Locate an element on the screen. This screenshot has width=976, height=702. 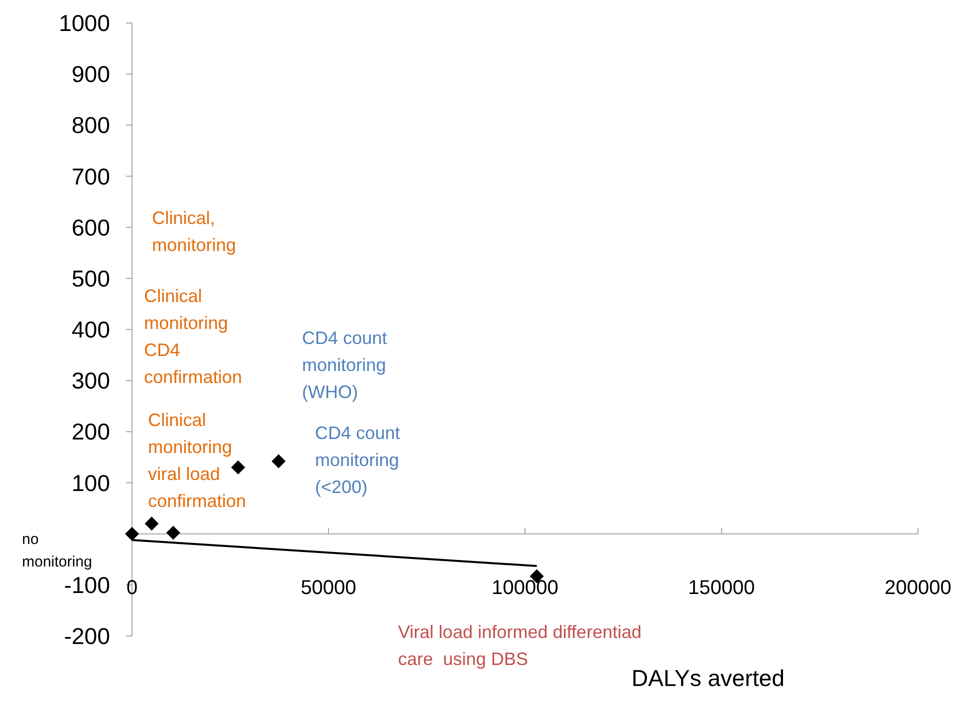
y-tick-label: 600 is located at coordinates (91, 227).